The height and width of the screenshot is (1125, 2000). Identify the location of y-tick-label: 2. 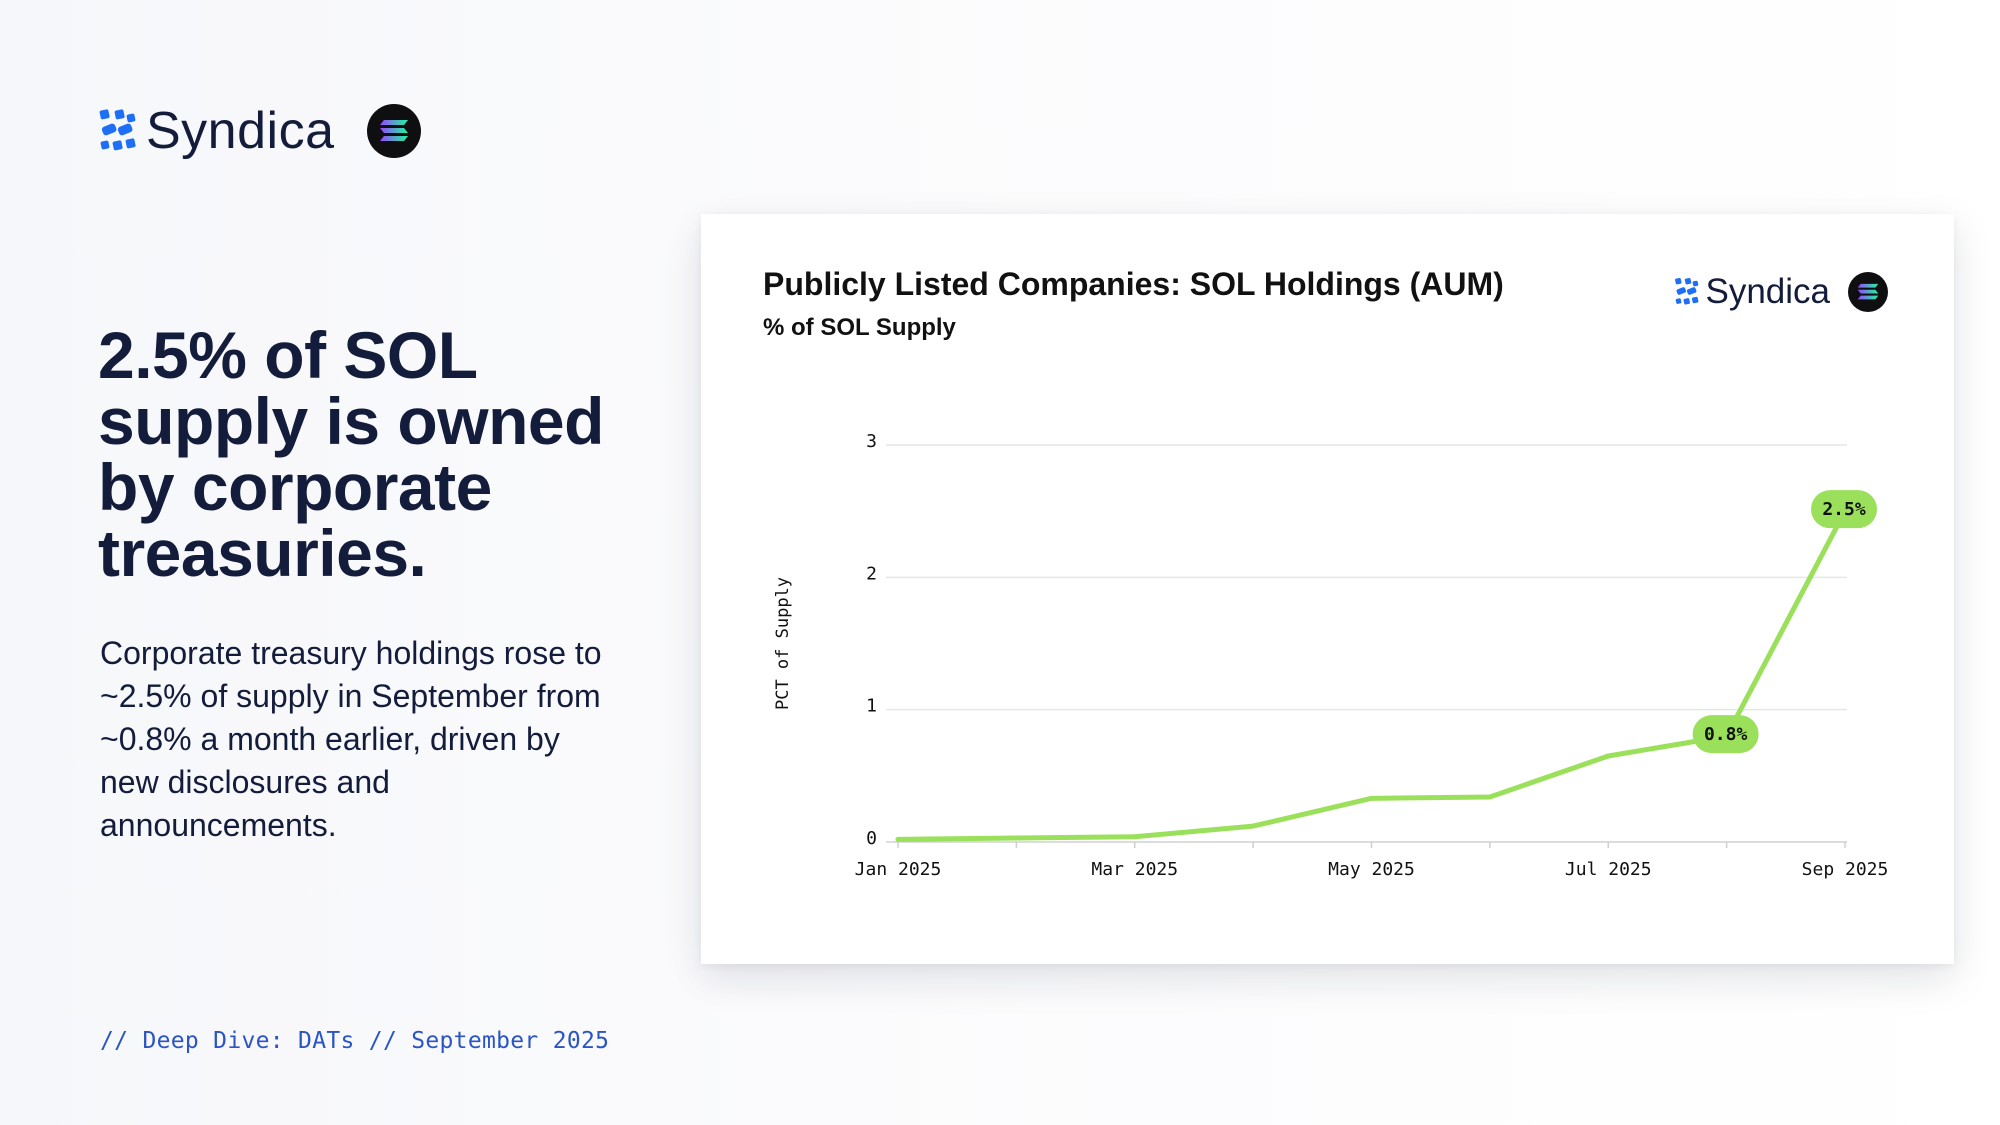
(871, 573).